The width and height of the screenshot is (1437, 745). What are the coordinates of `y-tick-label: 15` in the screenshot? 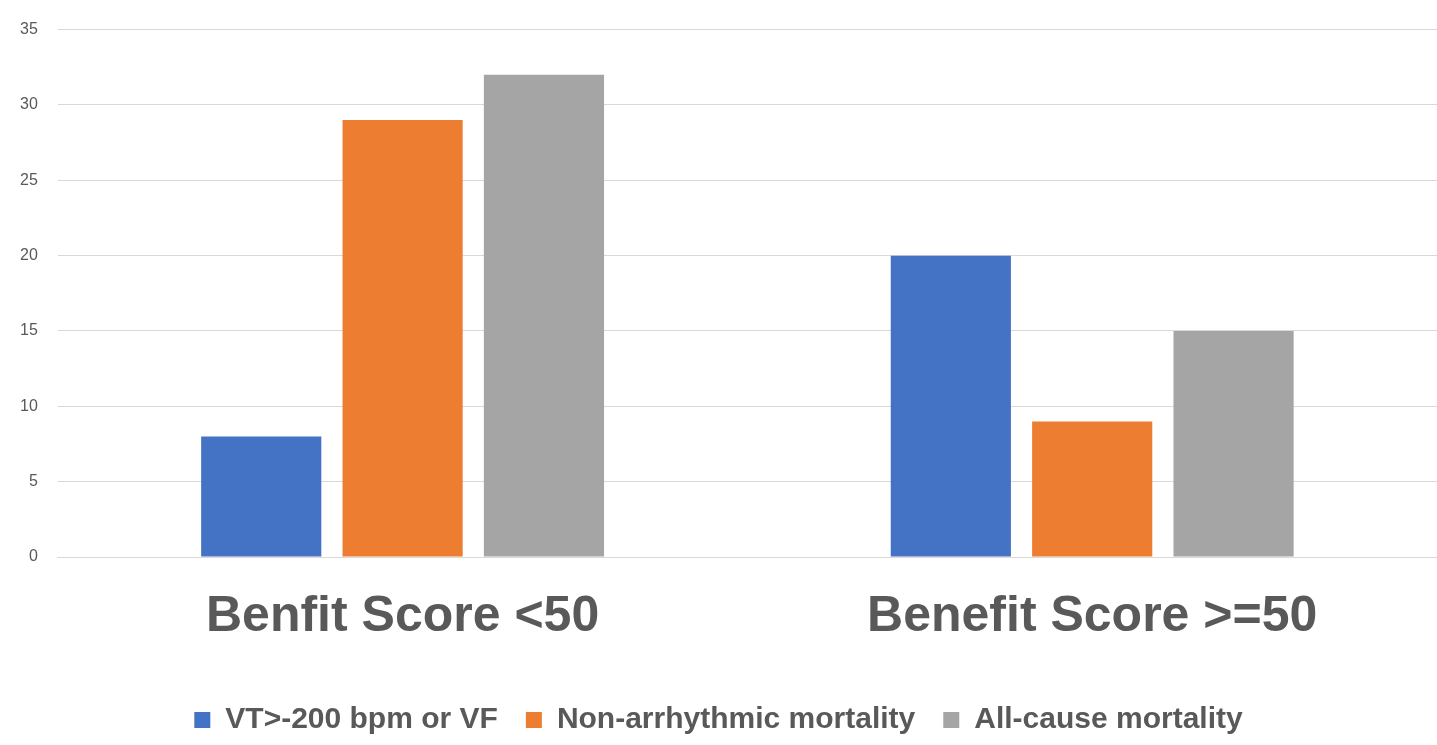 It's located at (29, 330).